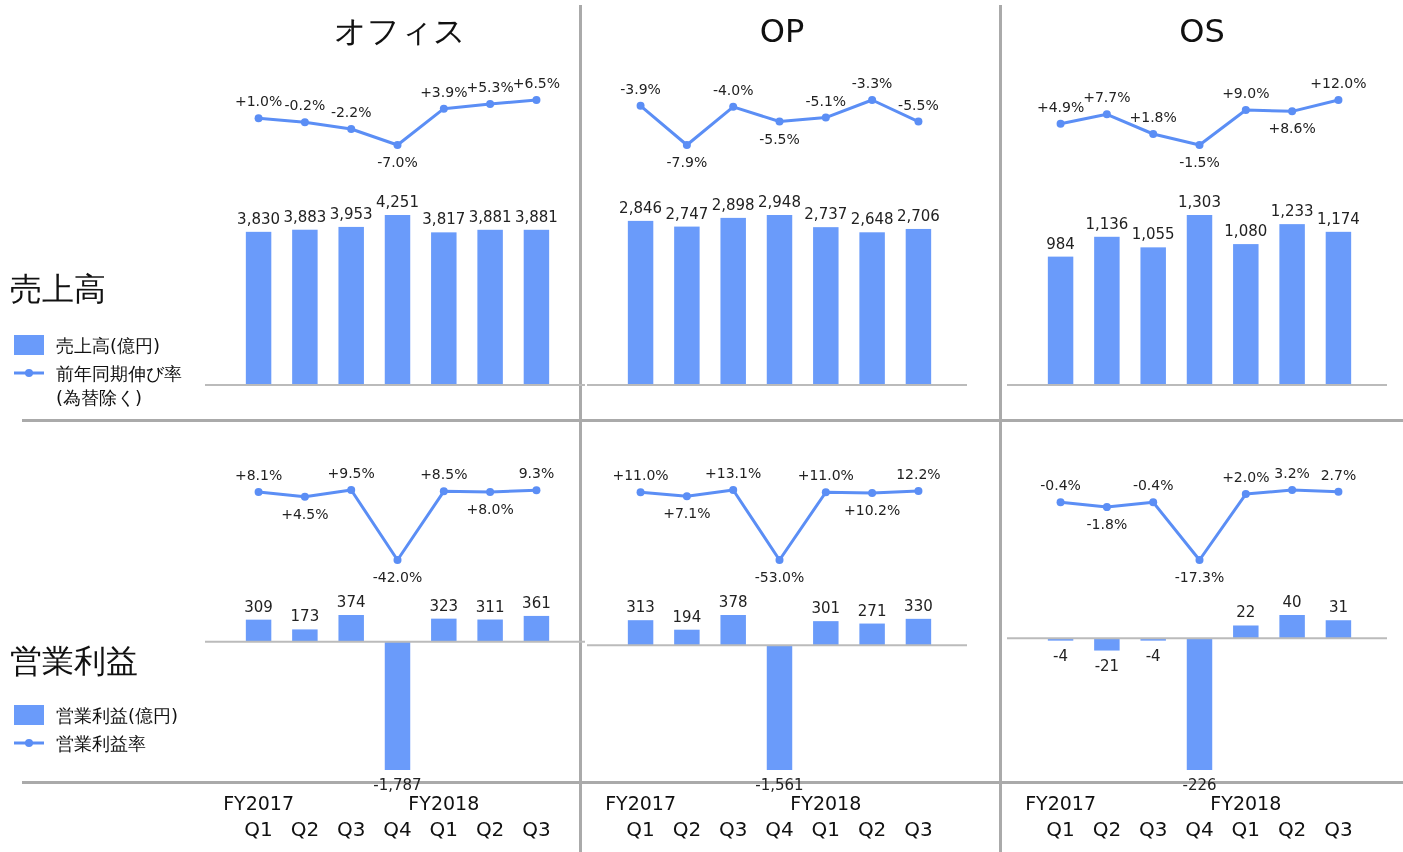 This screenshot has height=852, width=1403. Describe the element at coordinates (1246, 612) in the screenshot. I see `data-label: 22` at that location.